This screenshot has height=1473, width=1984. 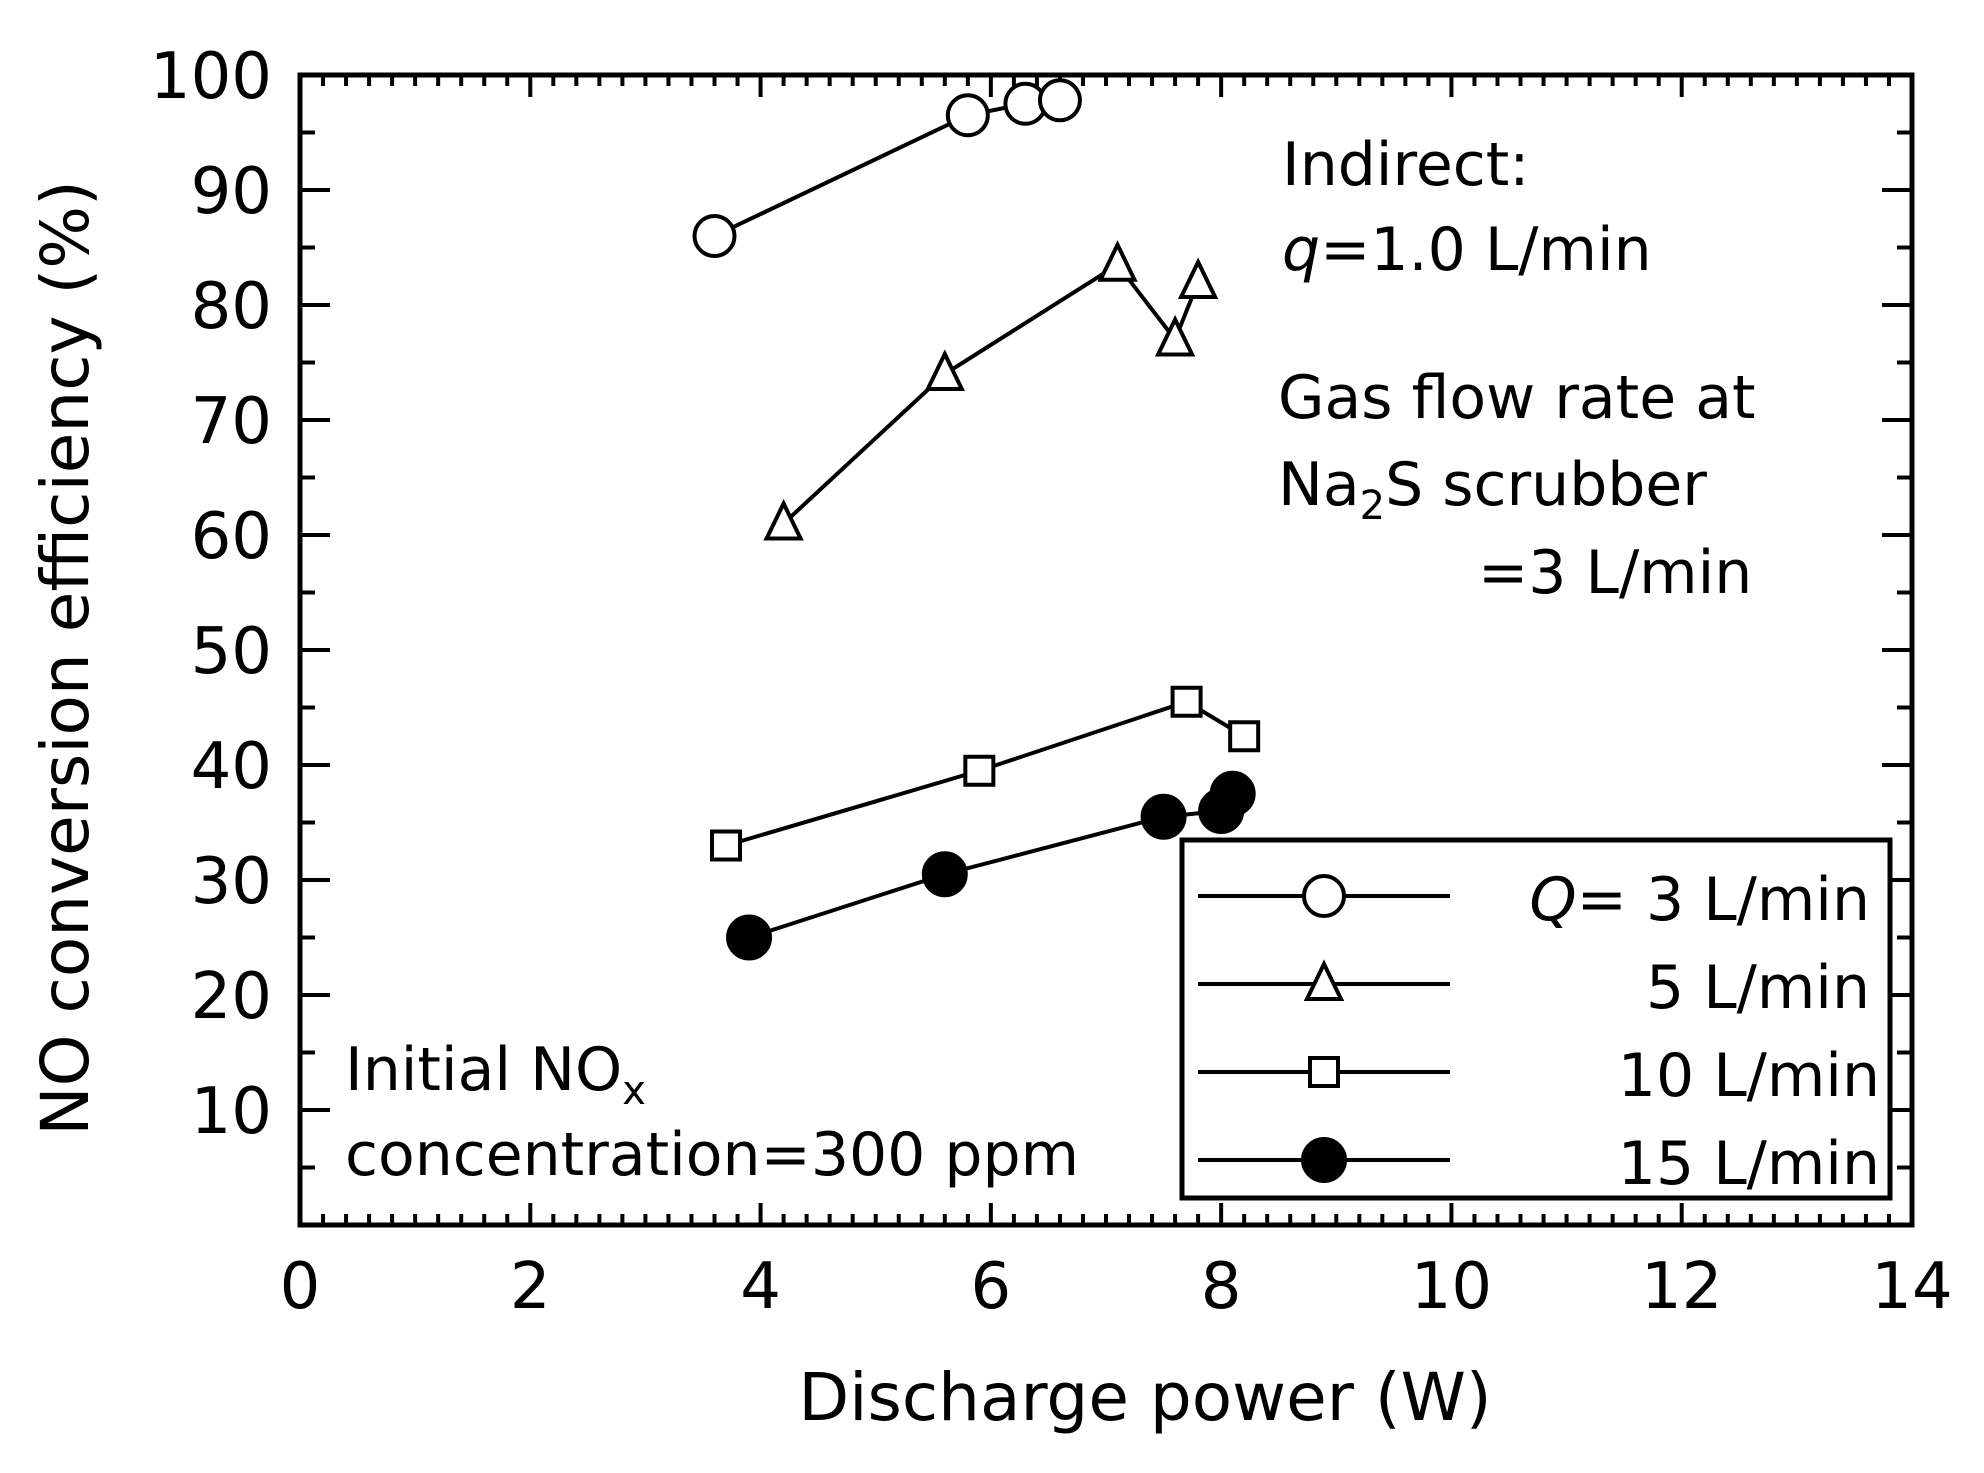 I want to click on annotation-scrubber: Na2S scrubber, so click(x=1492, y=489).